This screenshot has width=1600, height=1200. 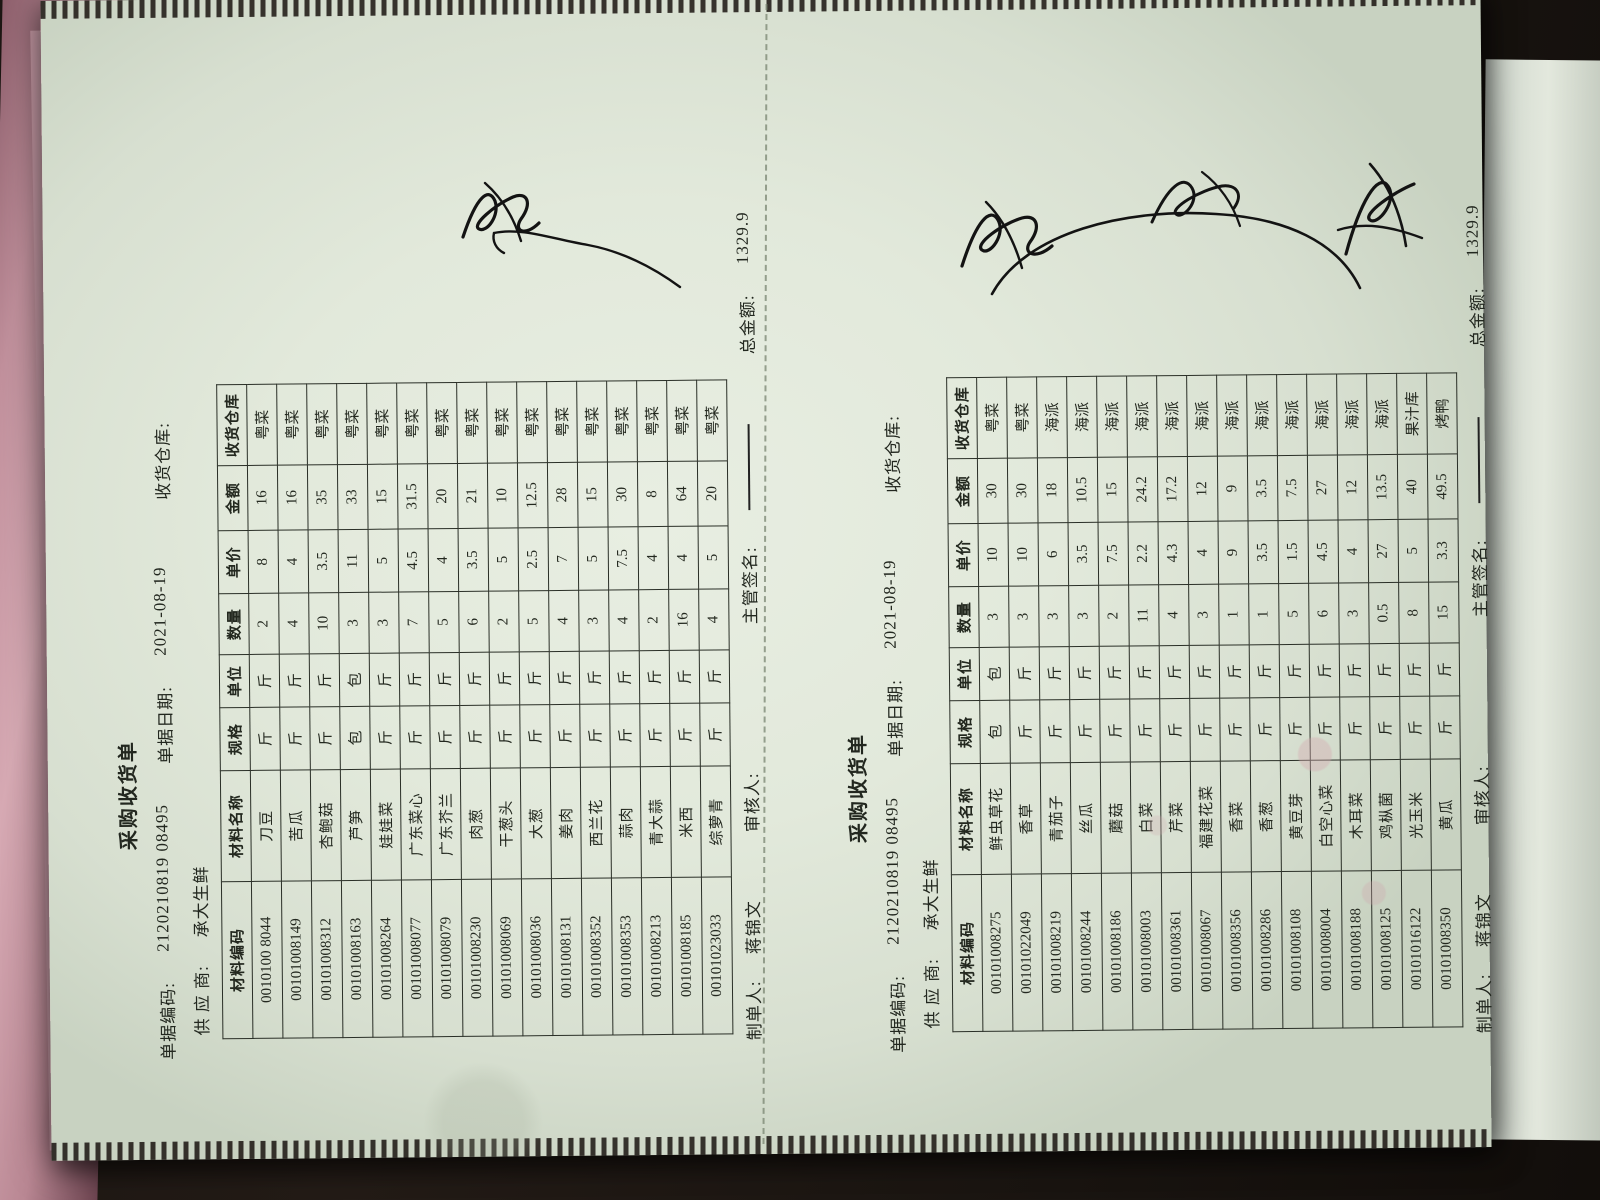 I want to click on receipt-2-supplier-label: 供 应 商:, so click(x=932, y=993).